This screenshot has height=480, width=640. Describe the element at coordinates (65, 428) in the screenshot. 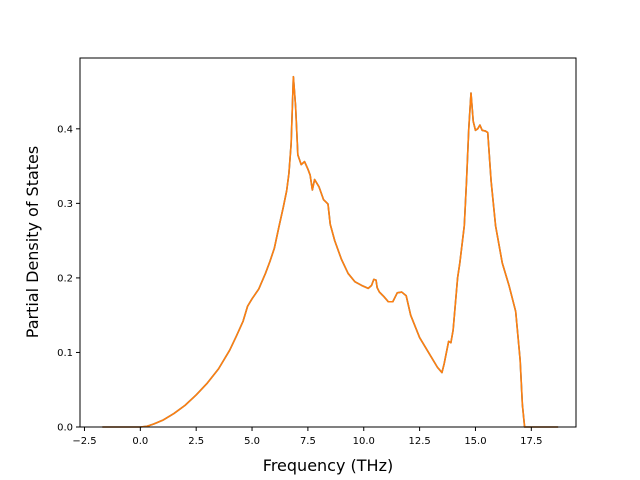

I see `y-tick-label: 0.0` at that location.